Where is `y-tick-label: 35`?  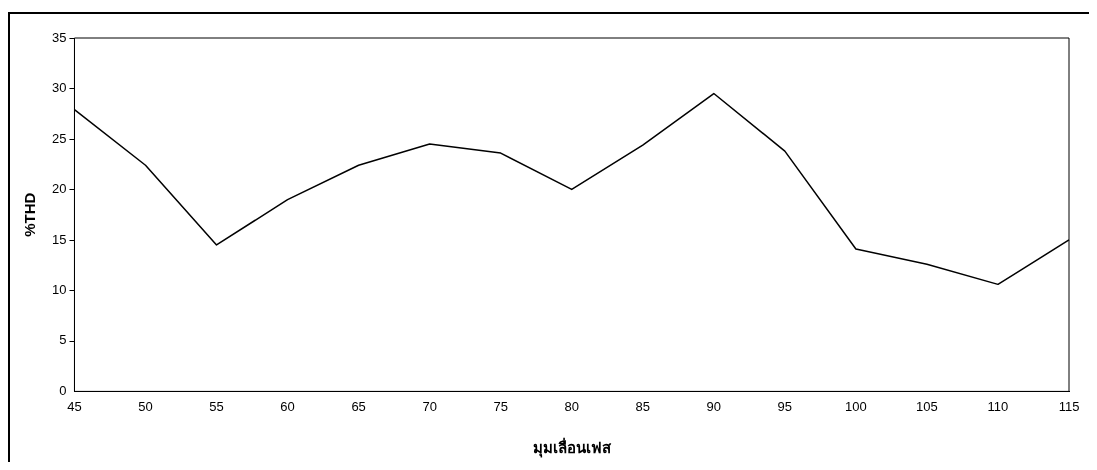 y-tick-label: 35 is located at coordinates (59, 37).